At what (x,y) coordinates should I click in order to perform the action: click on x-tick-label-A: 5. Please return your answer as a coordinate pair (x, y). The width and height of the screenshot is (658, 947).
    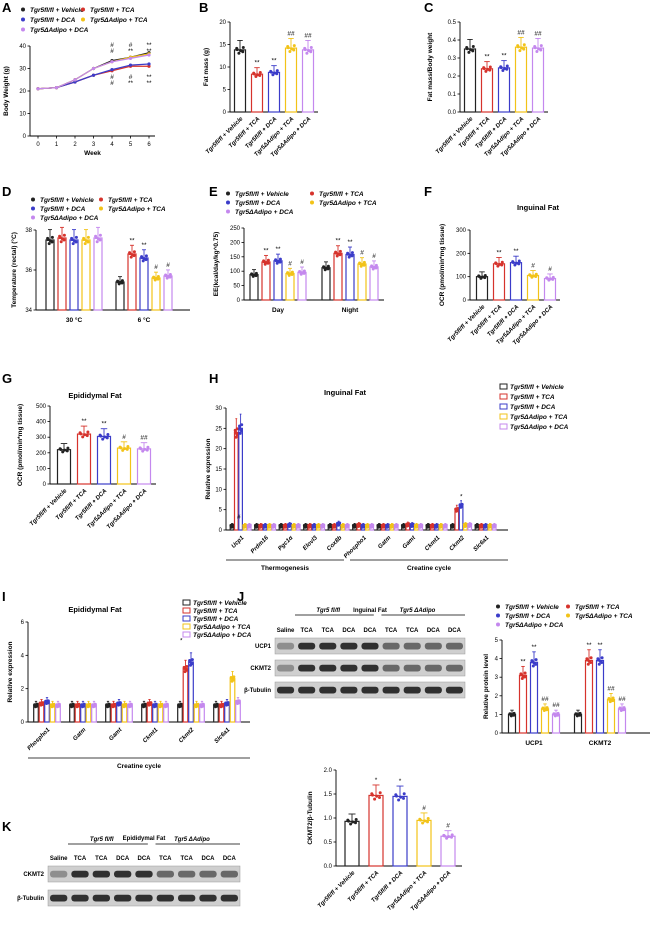
    Looking at the image, I should click on (131, 145).